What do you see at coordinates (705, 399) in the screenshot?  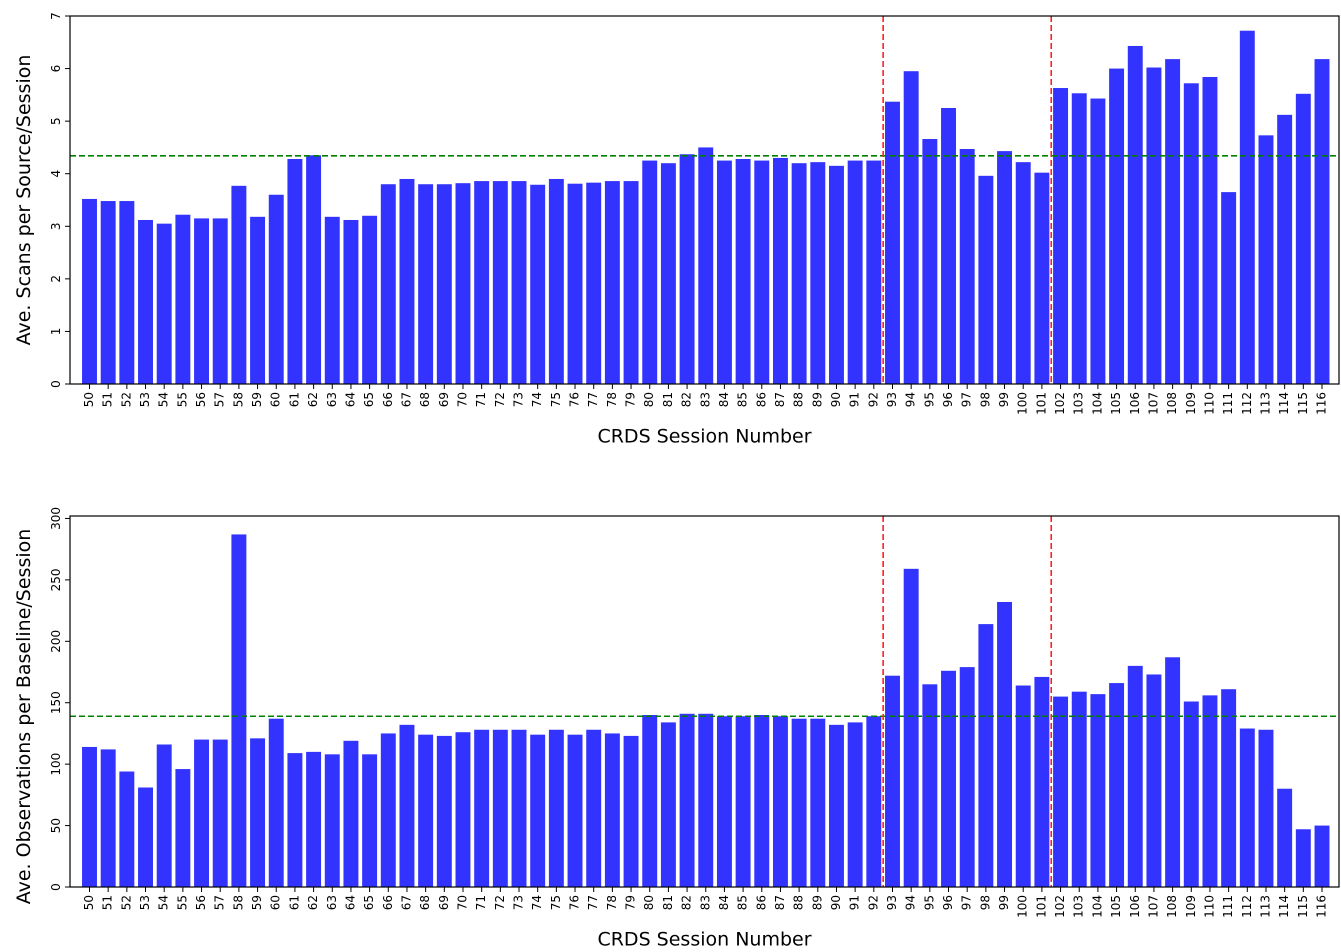 I see `x-tick-label: 83` at bounding box center [705, 399].